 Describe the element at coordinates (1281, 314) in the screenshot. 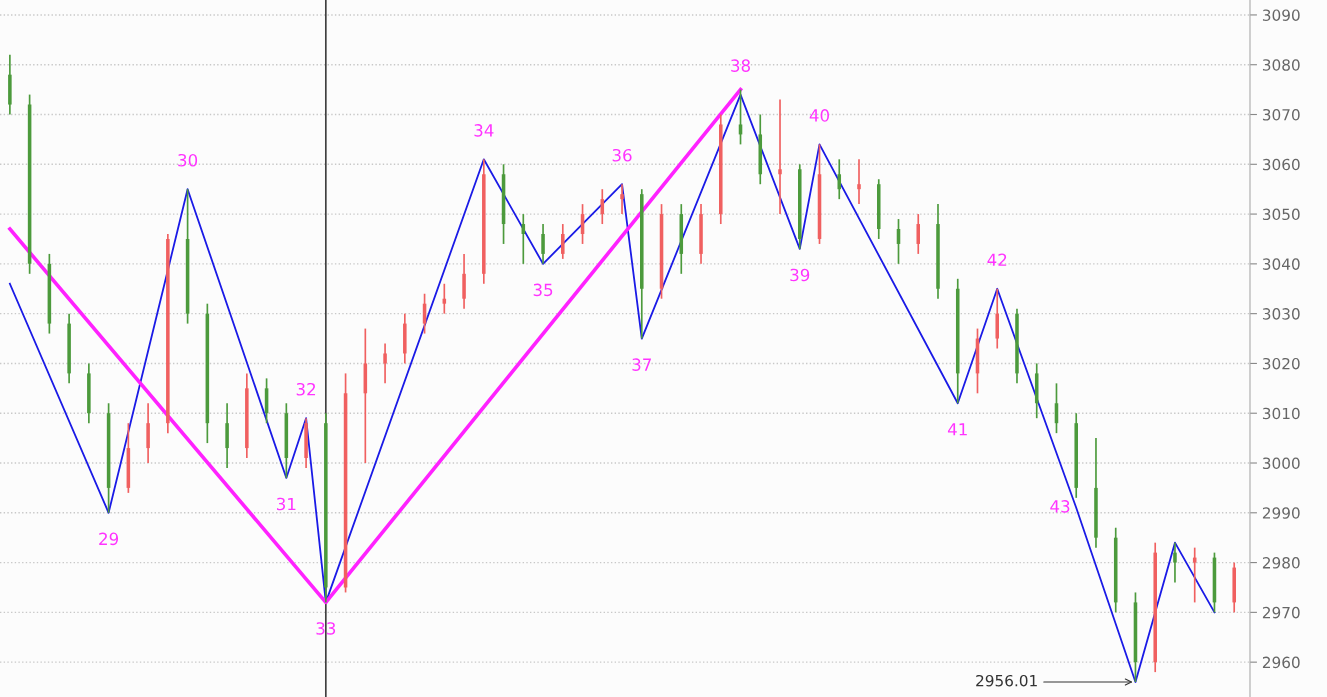

I see `y-tick-label: 3030` at that location.